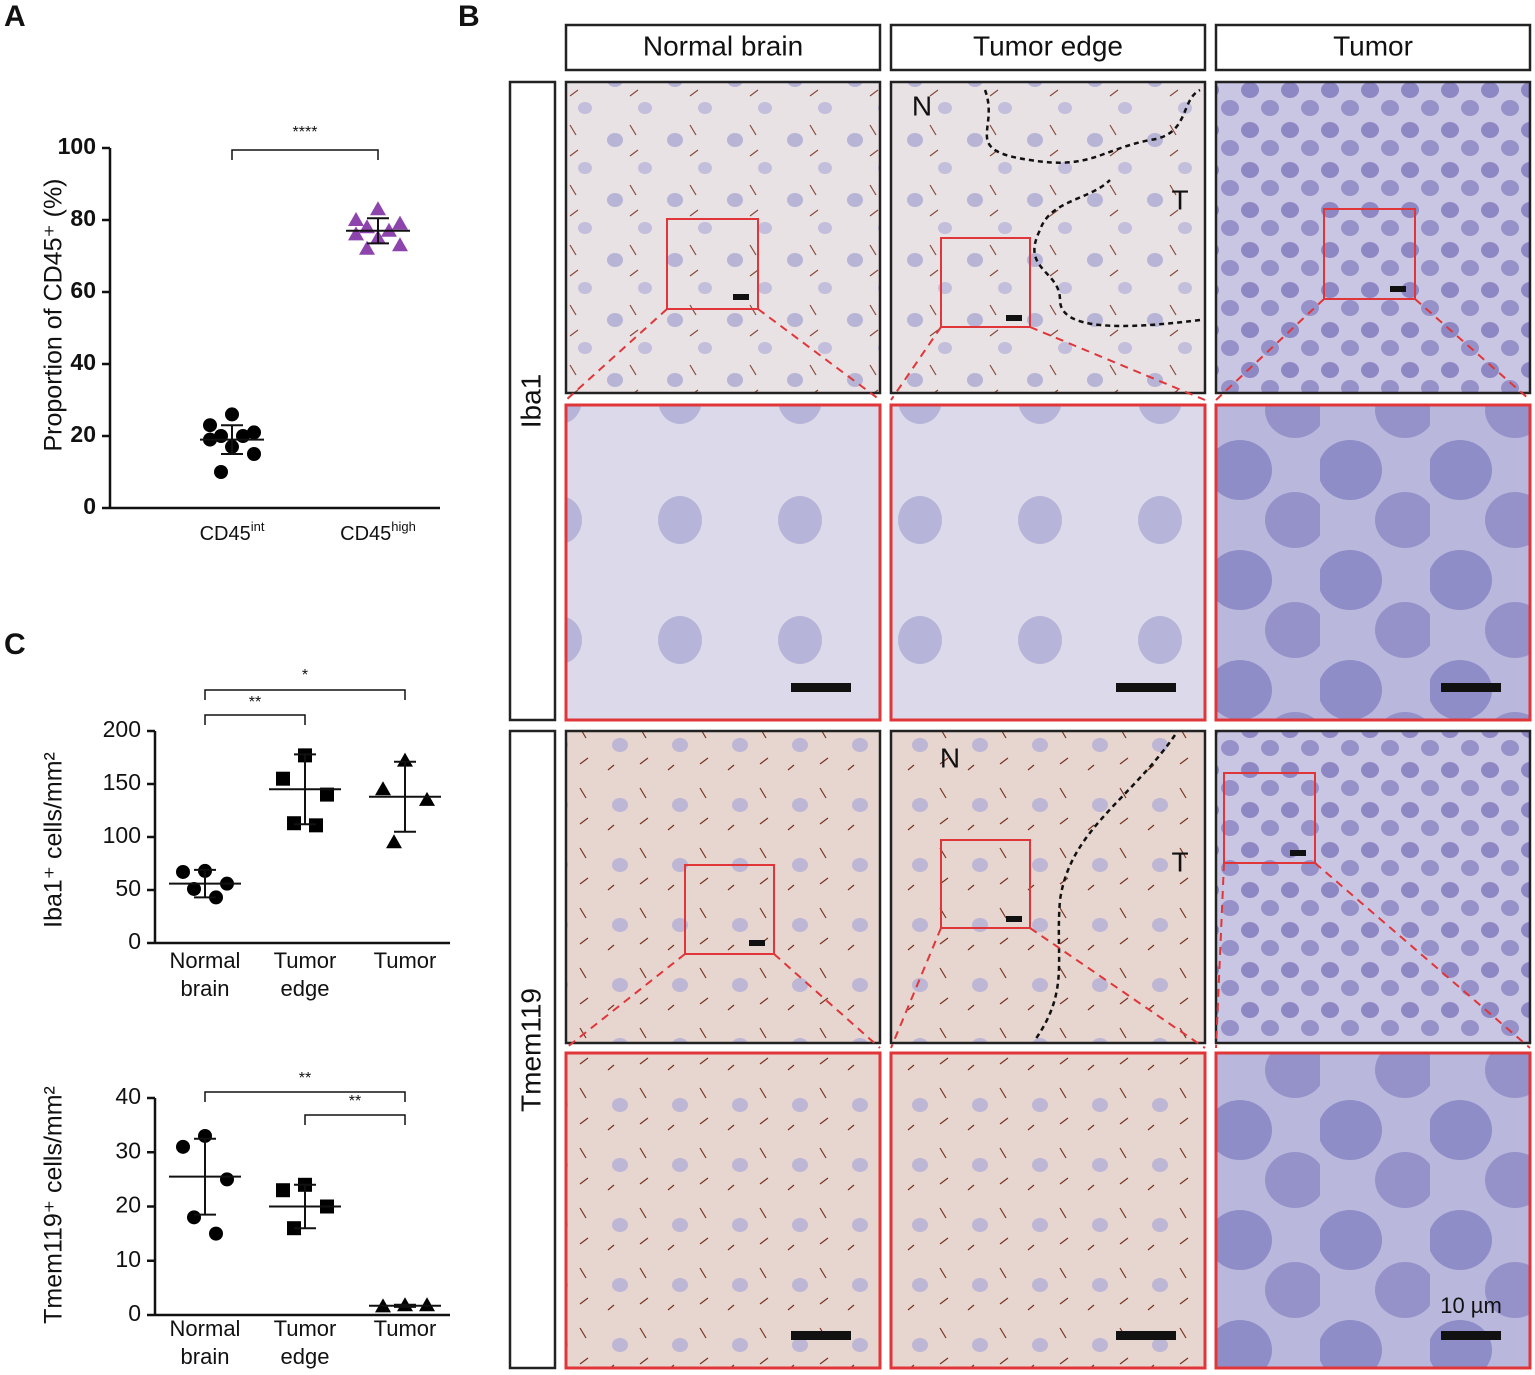 This screenshot has height=1375, width=1535. What do you see at coordinates (122, 782) in the screenshot?
I see `y-tick-label: 150` at bounding box center [122, 782].